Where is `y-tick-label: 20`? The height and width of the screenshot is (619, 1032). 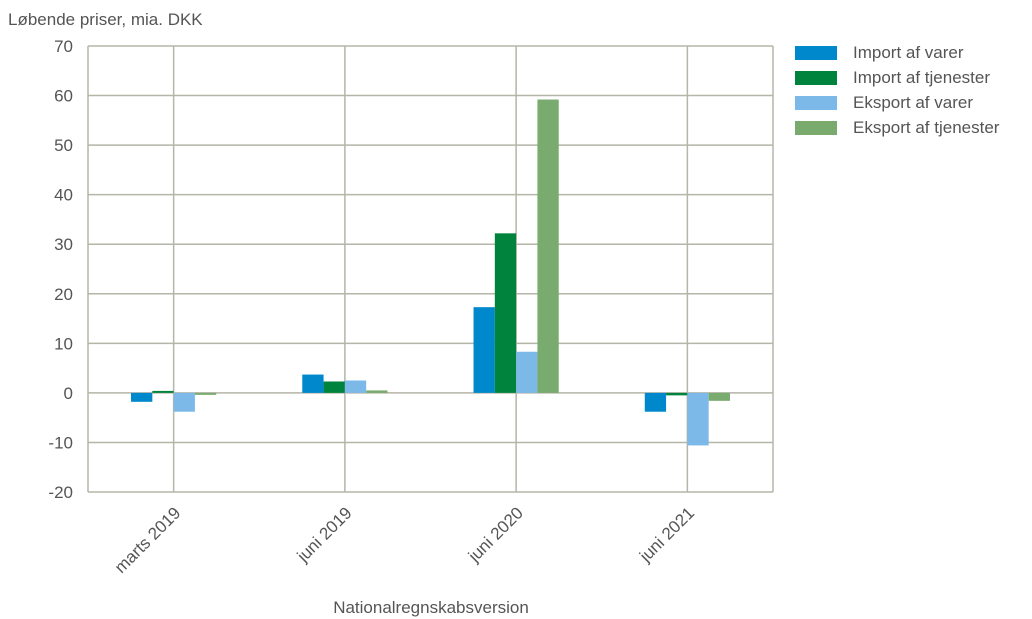
y-tick-label: 20 is located at coordinates (63, 294).